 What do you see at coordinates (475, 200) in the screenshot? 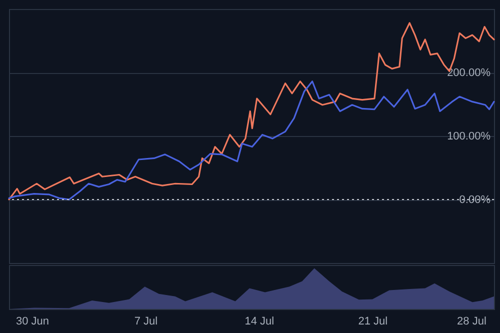
I see `y-tick-label: 0.00%` at bounding box center [475, 200].